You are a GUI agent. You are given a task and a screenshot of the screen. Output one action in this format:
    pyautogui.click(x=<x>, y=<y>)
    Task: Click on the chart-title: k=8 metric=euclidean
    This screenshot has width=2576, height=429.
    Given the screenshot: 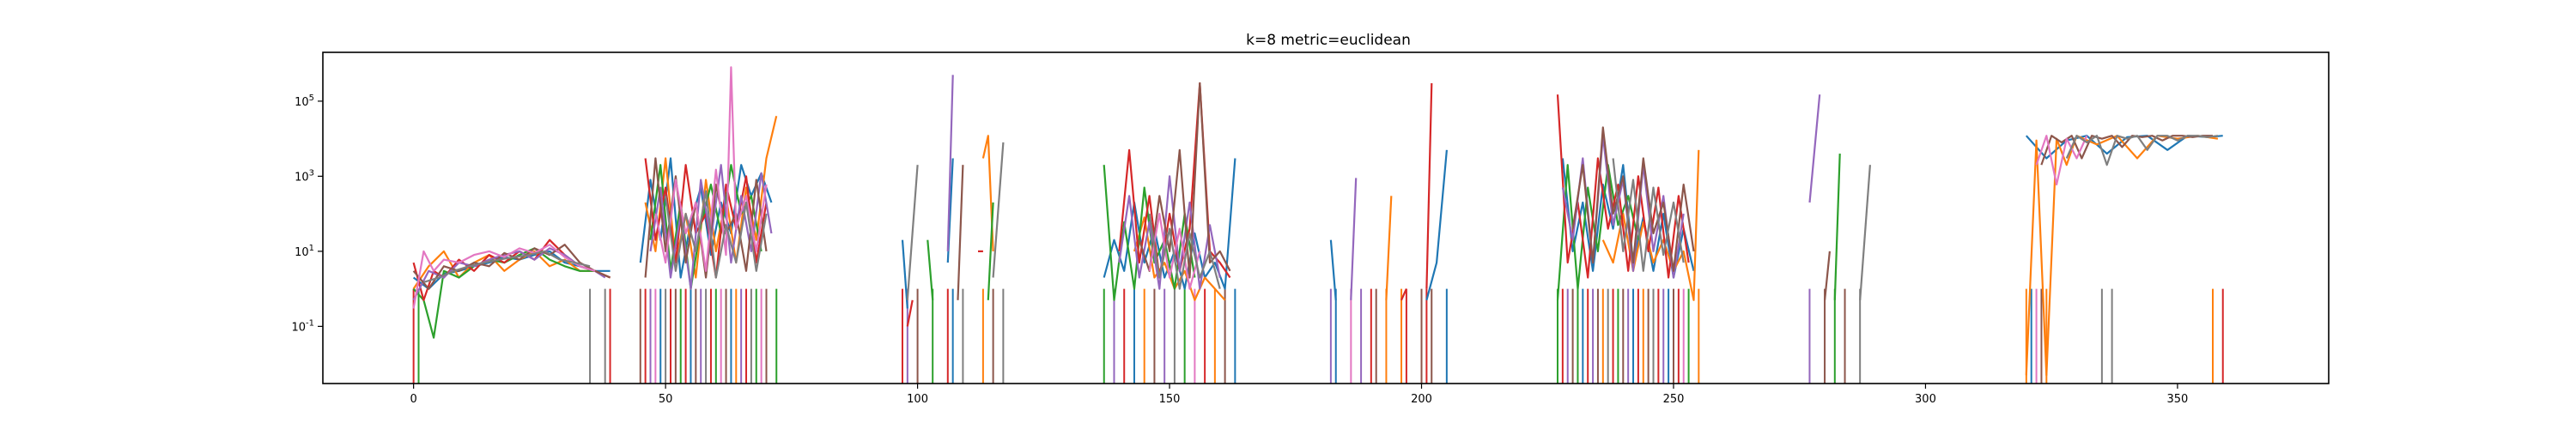 What is the action you would take?
    pyautogui.click(x=1328, y=40)
    